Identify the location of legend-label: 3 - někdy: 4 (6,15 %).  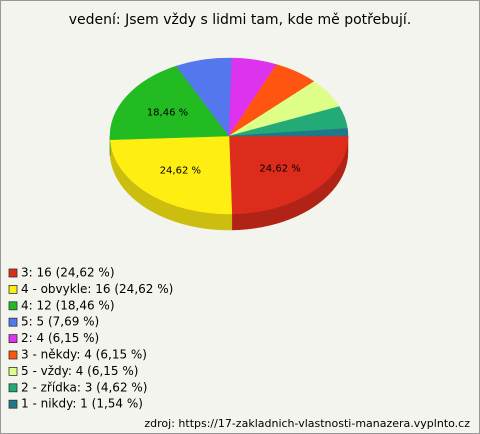
(84, 355).